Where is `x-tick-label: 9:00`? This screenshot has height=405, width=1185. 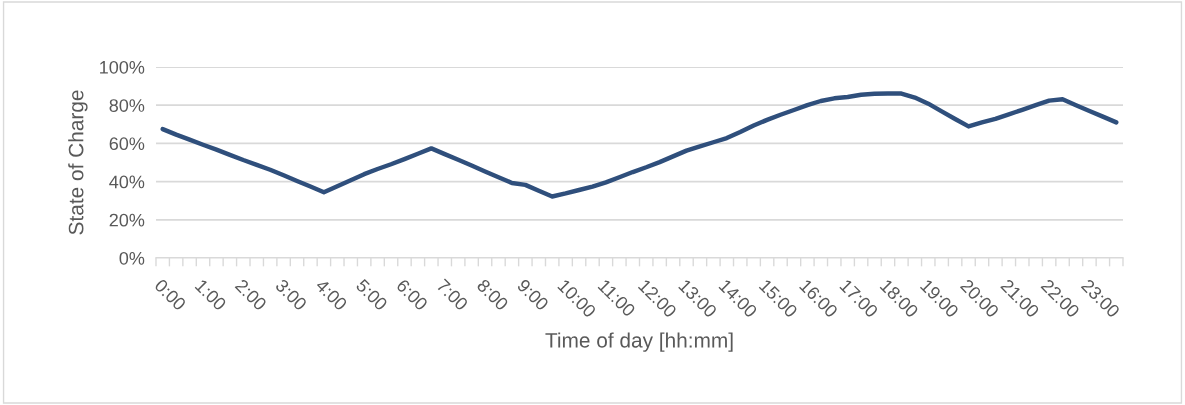
x-tick-label: 9:00 is located at coordinates (533, 295).